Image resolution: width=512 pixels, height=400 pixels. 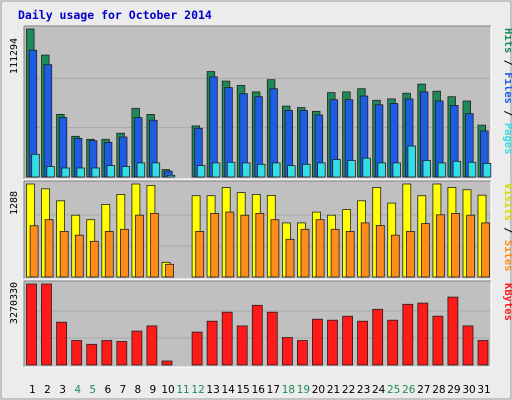 I want to click on panel-max-label: 3270330, so click(x=14, y=303).